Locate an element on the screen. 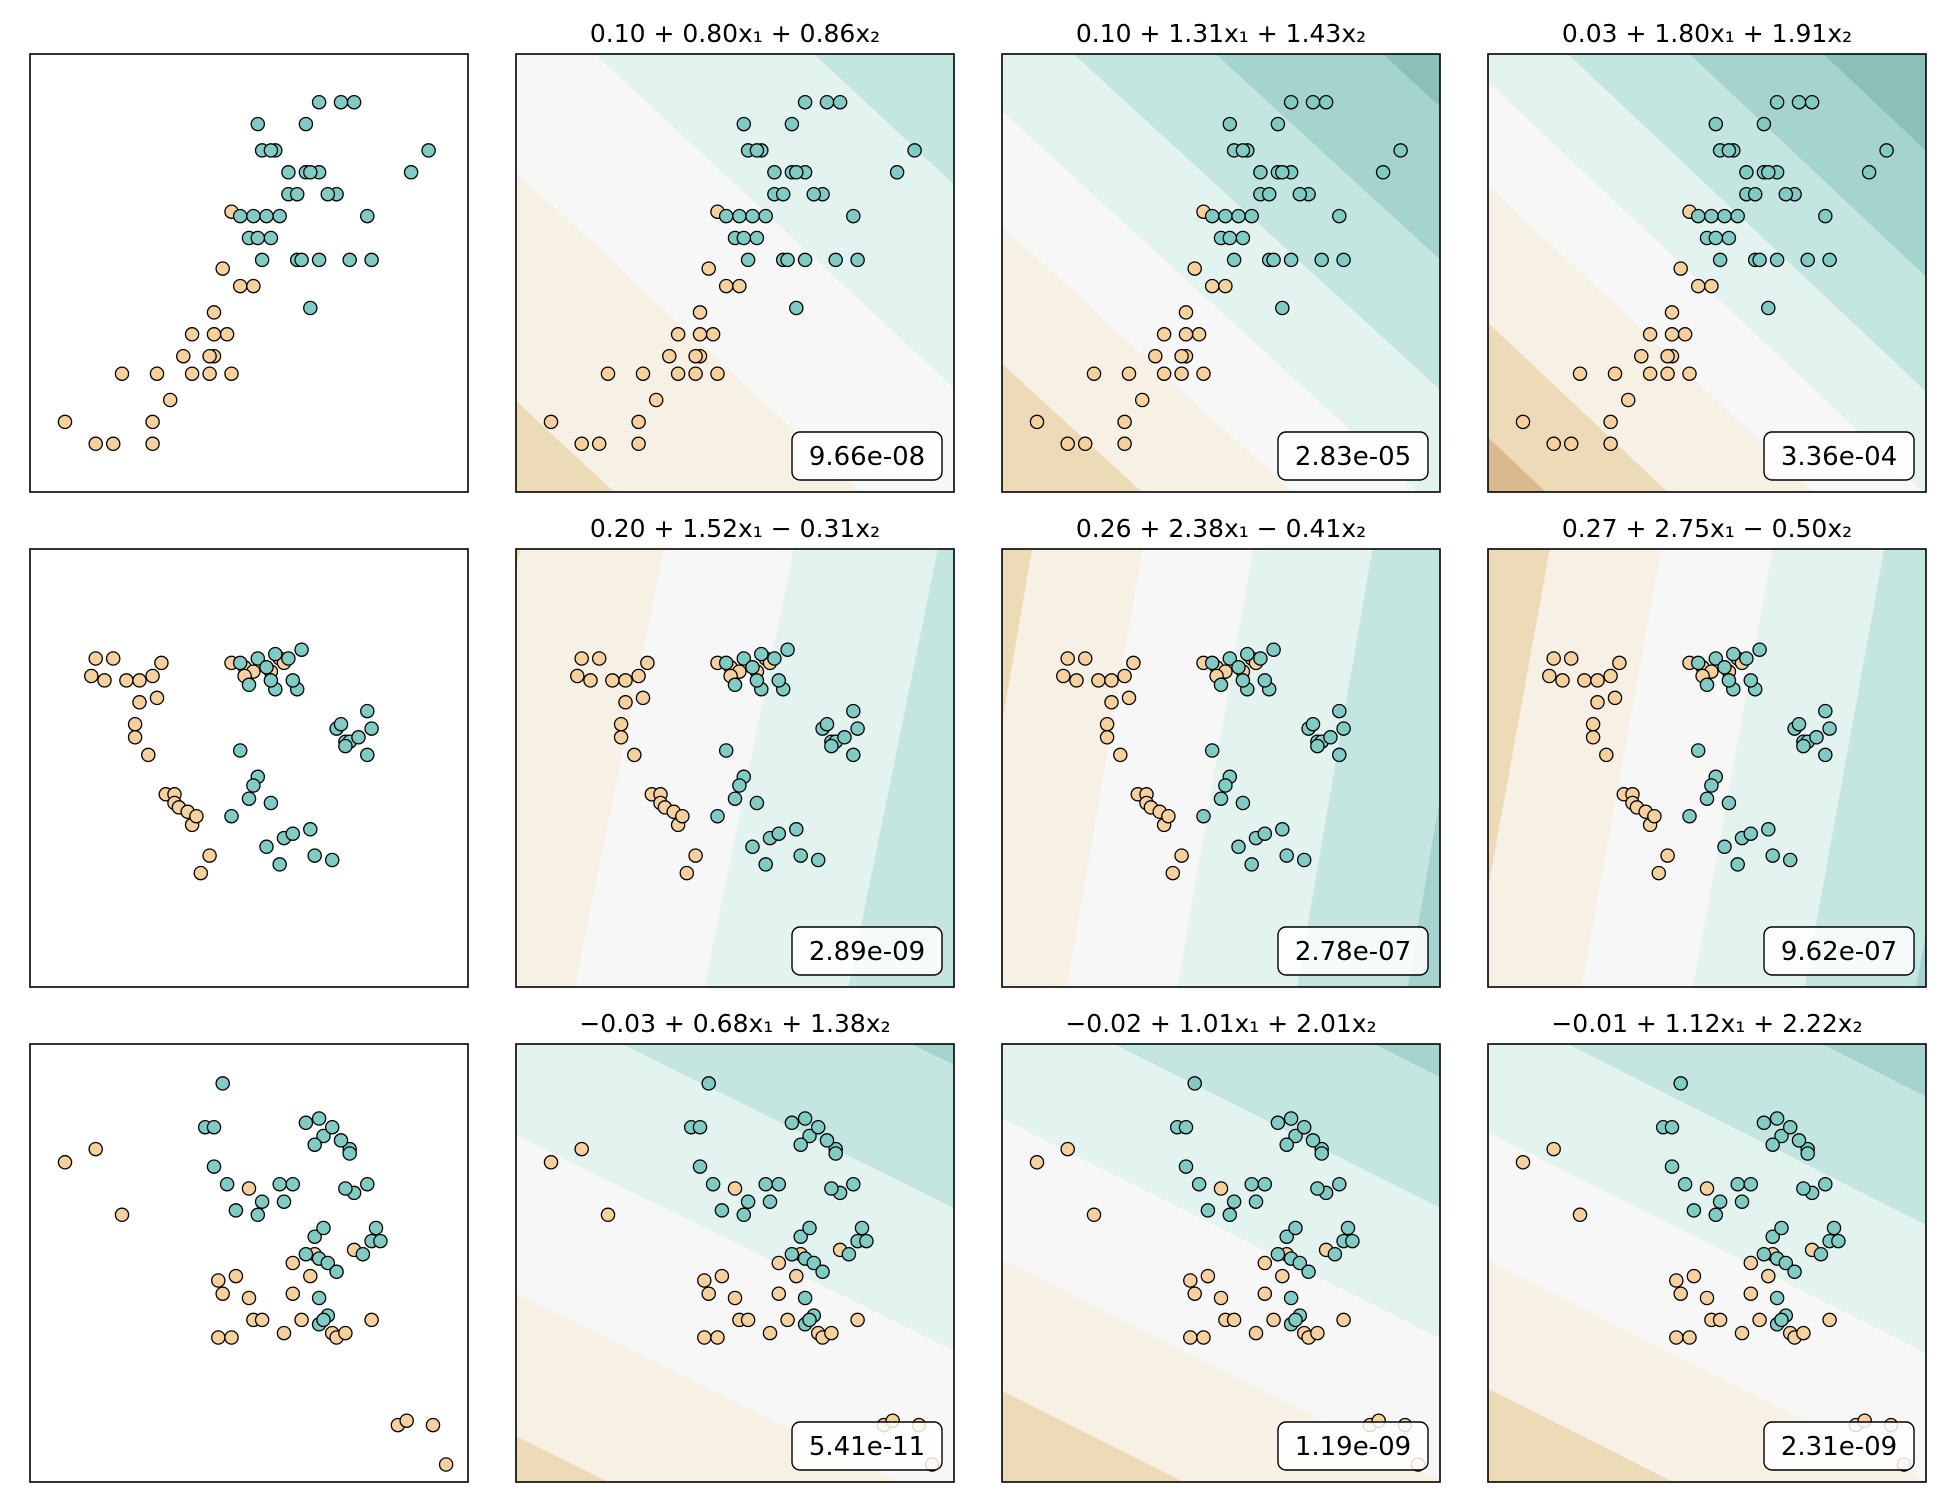 This screenshot has height=1500, width=1950. plot-background is located at coordinates (249, 273).